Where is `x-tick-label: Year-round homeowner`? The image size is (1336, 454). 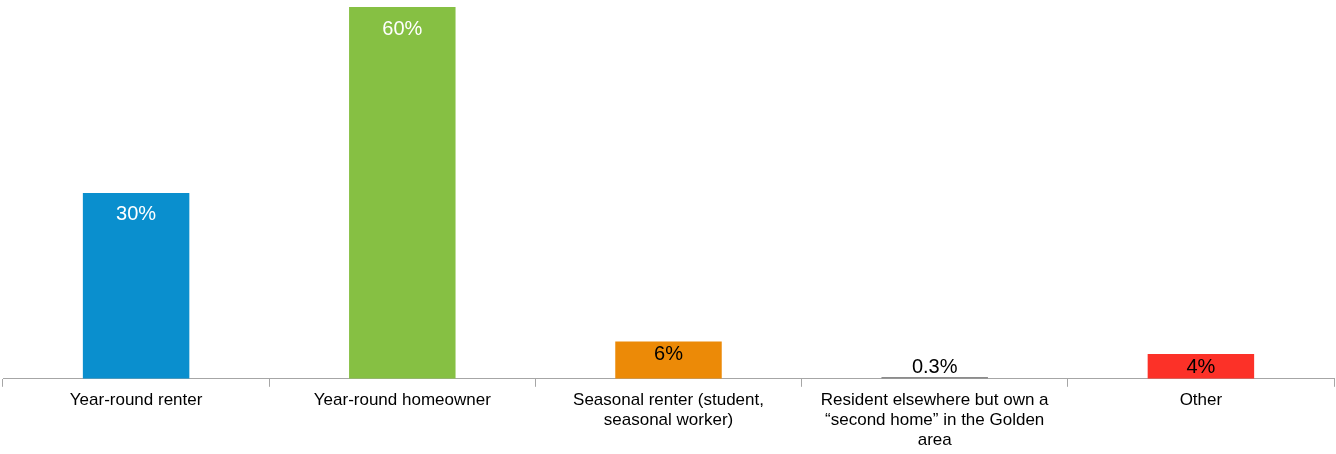 x-tick-label: Year-round homeowner is located at coordinates (402, 399).